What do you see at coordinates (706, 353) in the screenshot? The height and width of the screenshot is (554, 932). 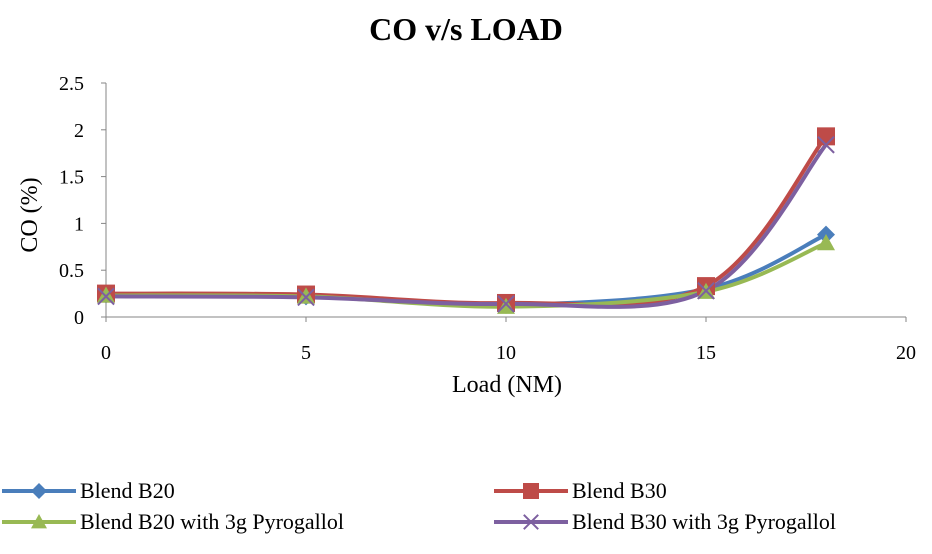 I see `x-tick-label: 15` at bounding box center [706, 353].